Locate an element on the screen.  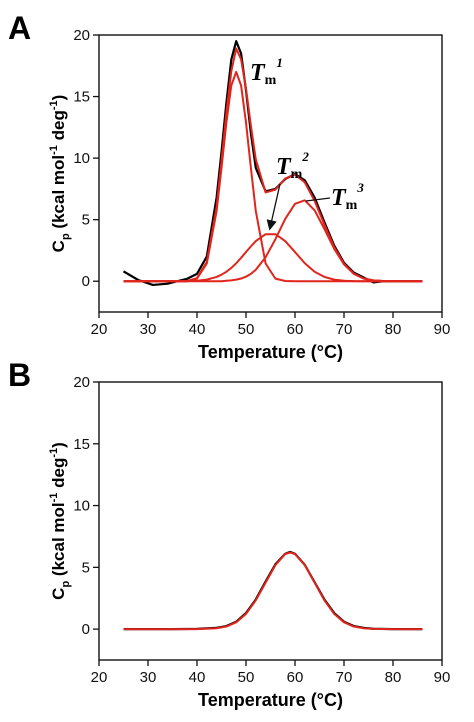
annotation: Tm 2 is located at coordinates (292, 165).